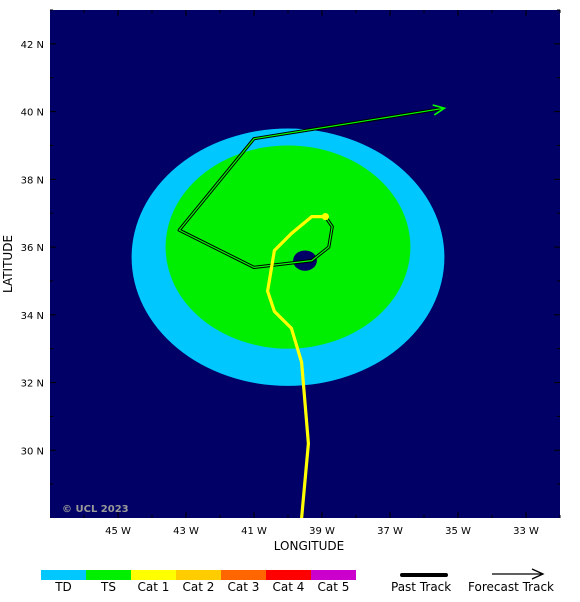 The width and height of the screenshot is (580, 602). I want to click on x-axis-title: LONGITUDE, so click(309, 546).